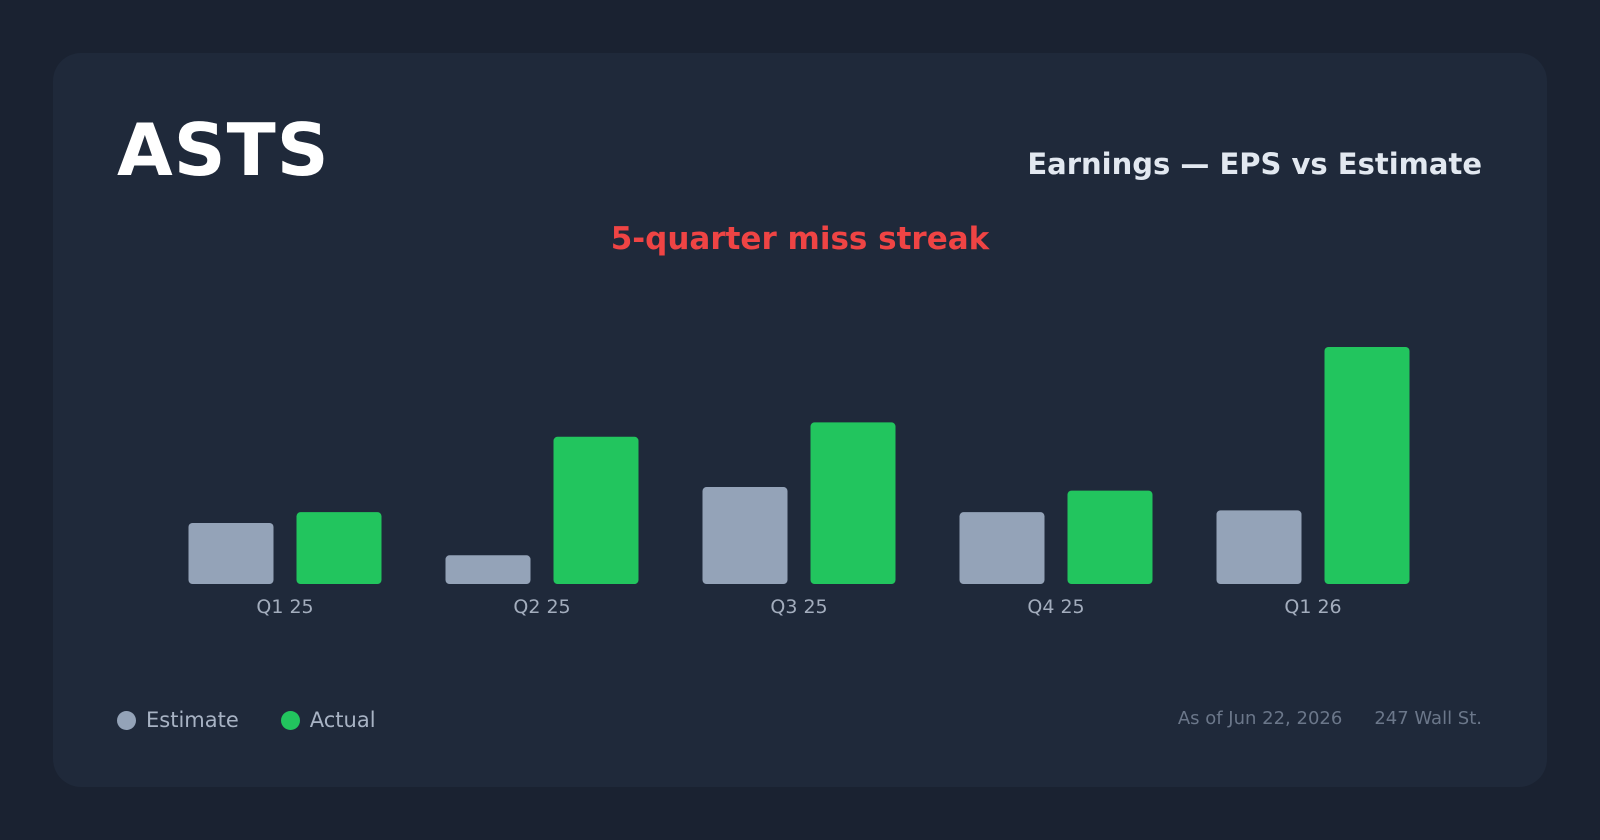 The image size is (1600, 840). I want to click on source-label: 247 Wall St., so click(1428, 718).